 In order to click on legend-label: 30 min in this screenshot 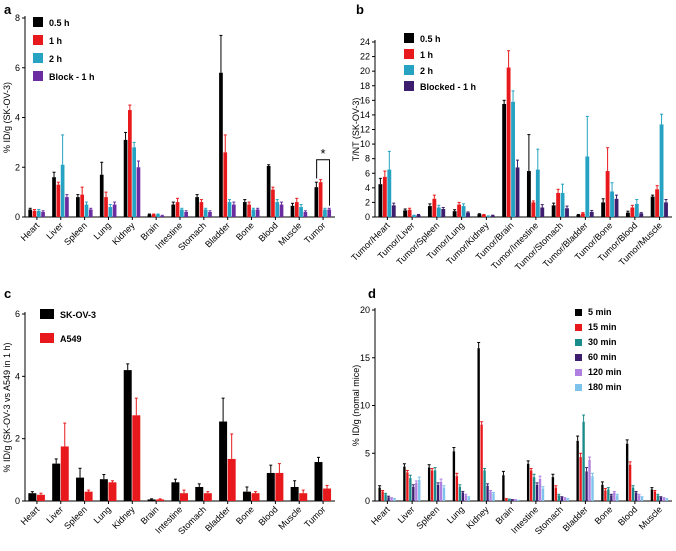, I will do `click(602, 342)`.